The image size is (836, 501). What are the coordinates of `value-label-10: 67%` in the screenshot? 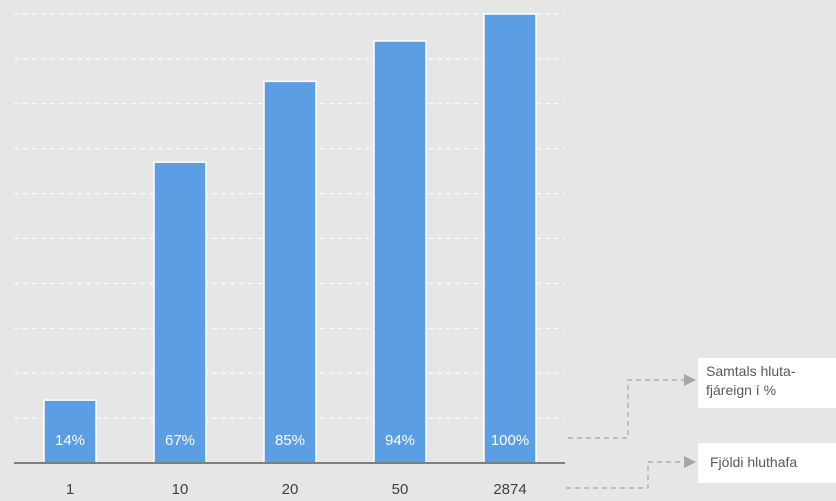 It's located at (180, 440).